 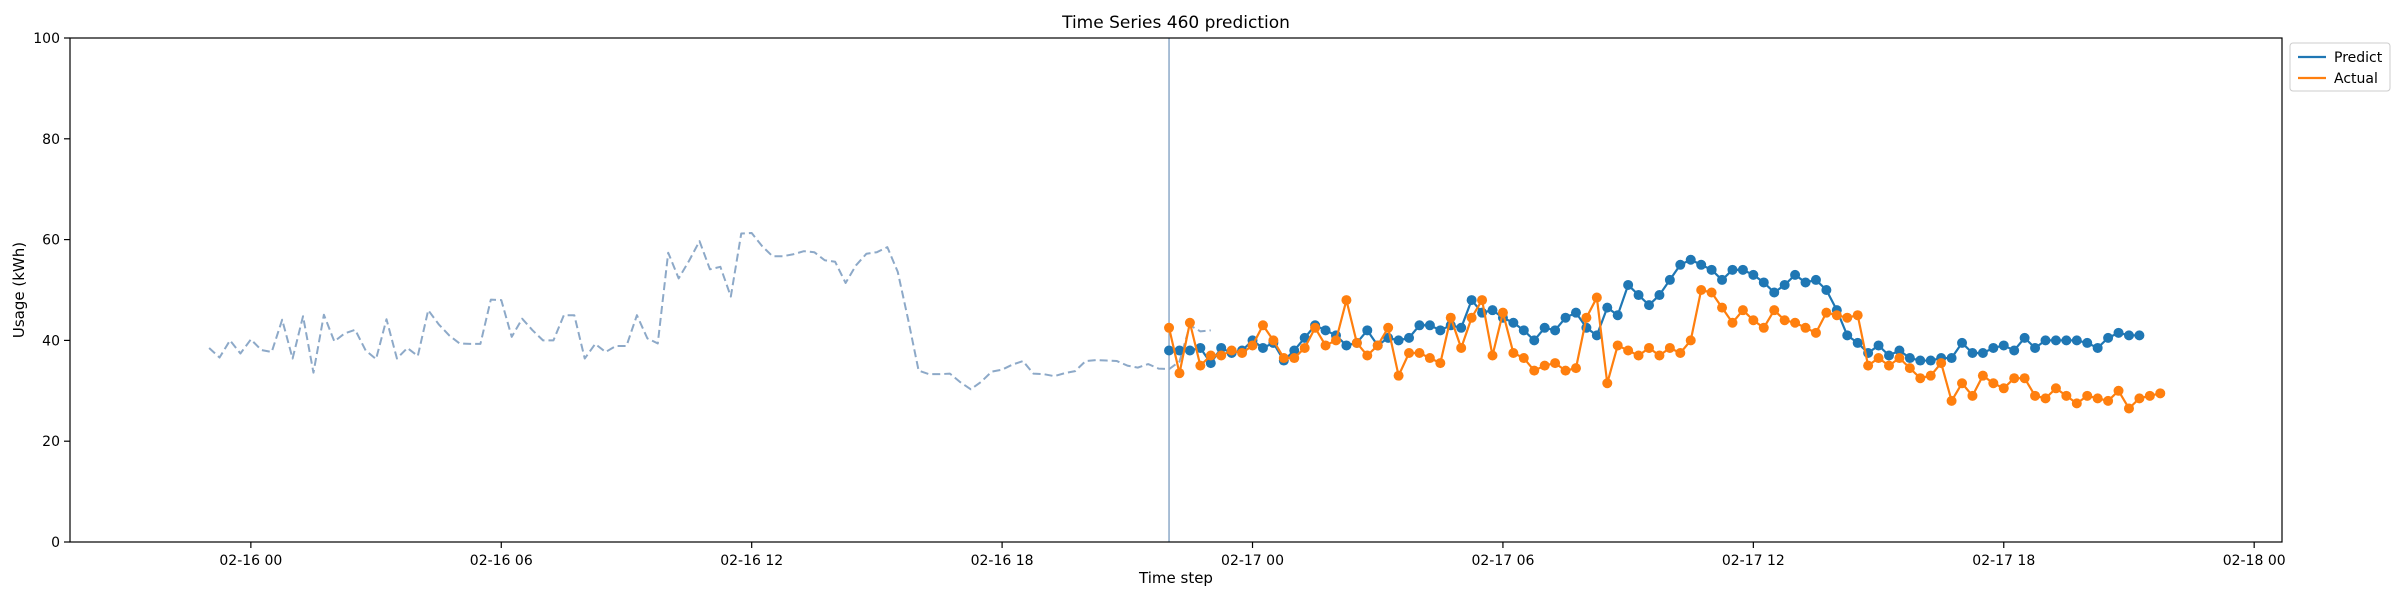 What do you see at coordinates (709, 311) in the screenshot?
I see `history-line` at bounding box center [709, 311].